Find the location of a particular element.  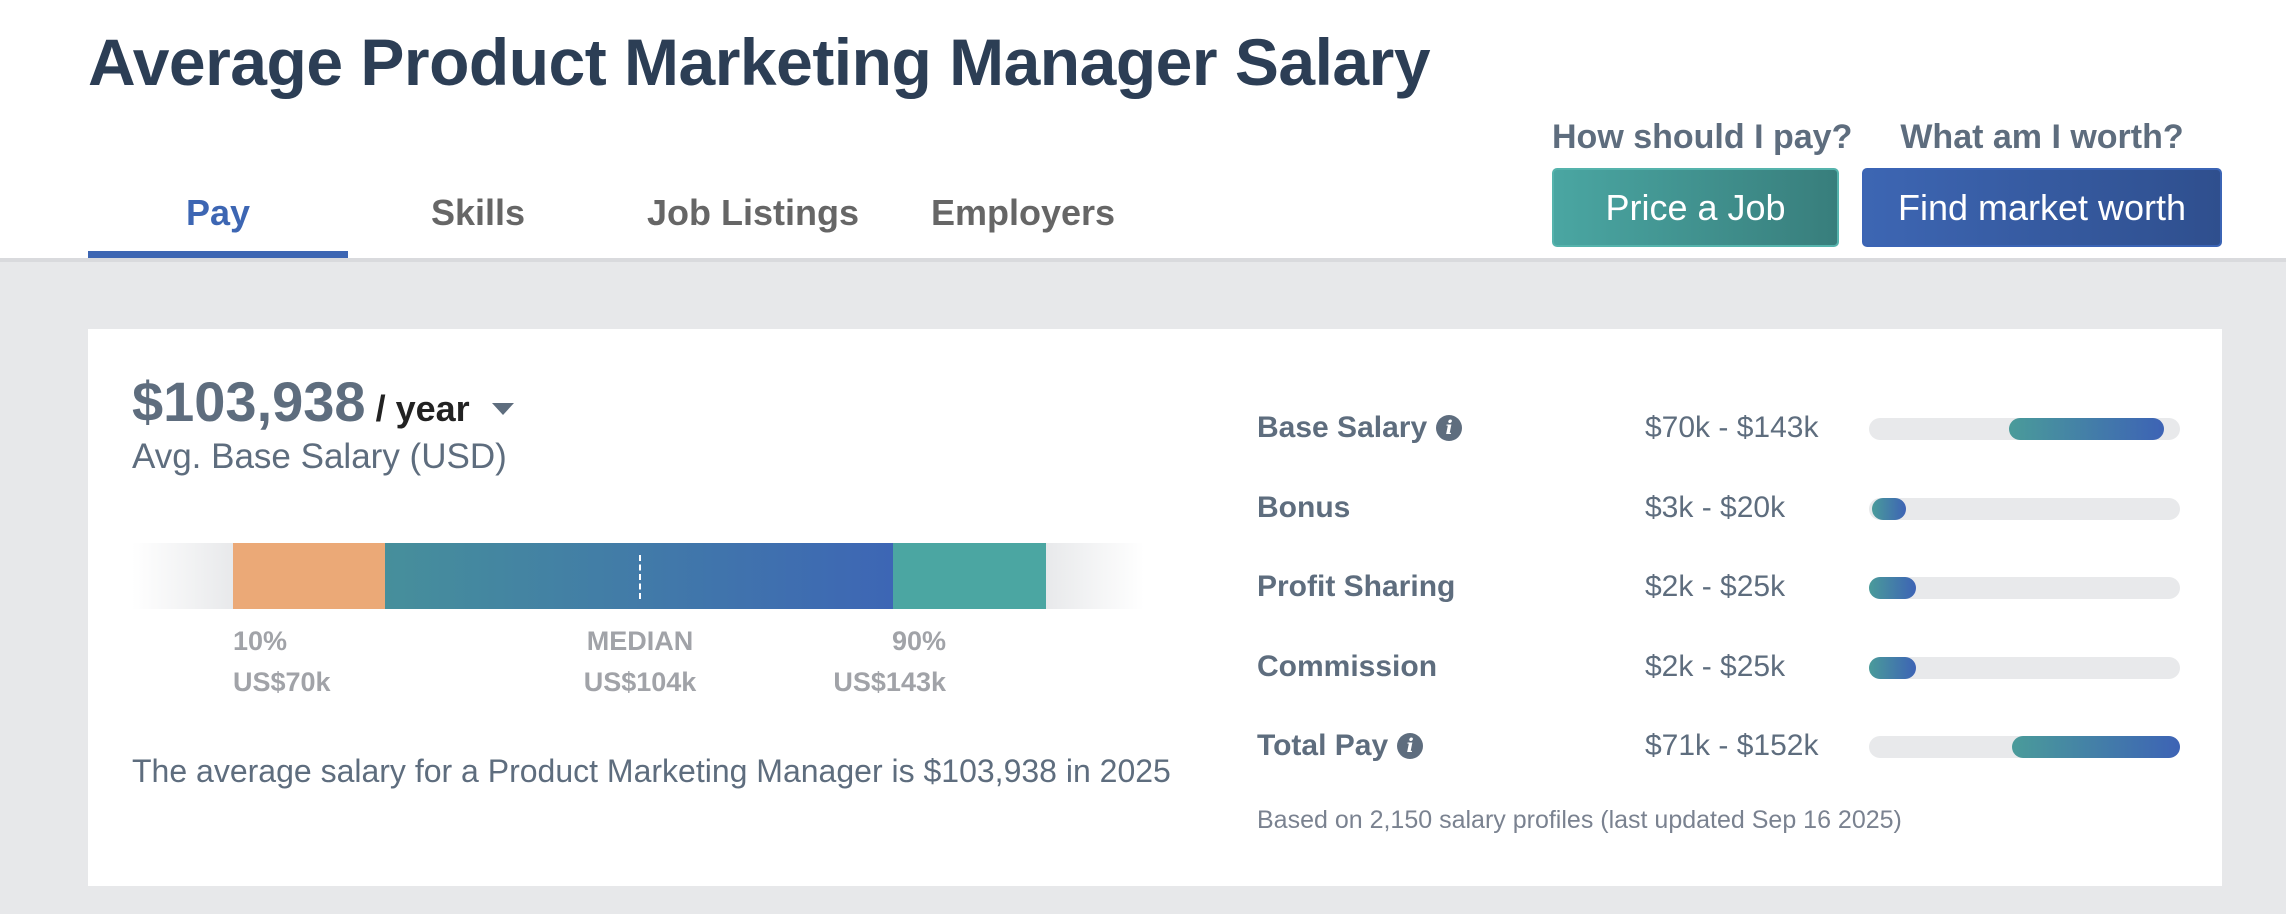

breakdown-label: Bonus is located at coordinates (1303, 508).